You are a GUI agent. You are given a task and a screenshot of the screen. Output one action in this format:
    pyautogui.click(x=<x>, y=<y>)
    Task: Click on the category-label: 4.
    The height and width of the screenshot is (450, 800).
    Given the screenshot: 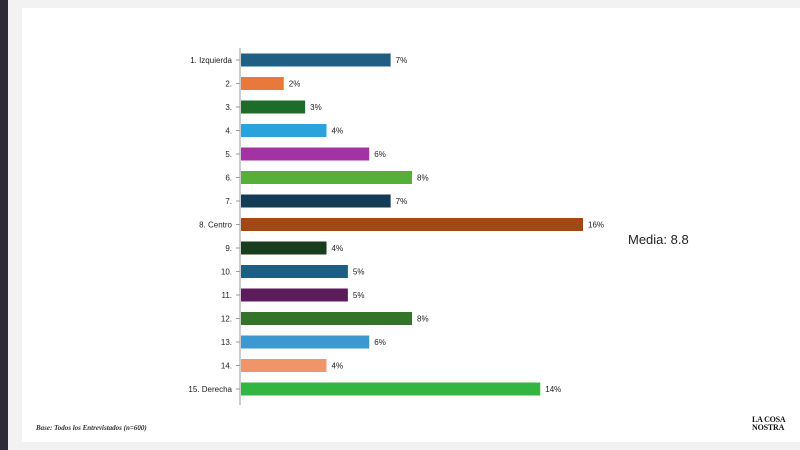 What is the action you would take?
    pyautogui.click(x=228, y=131)
    